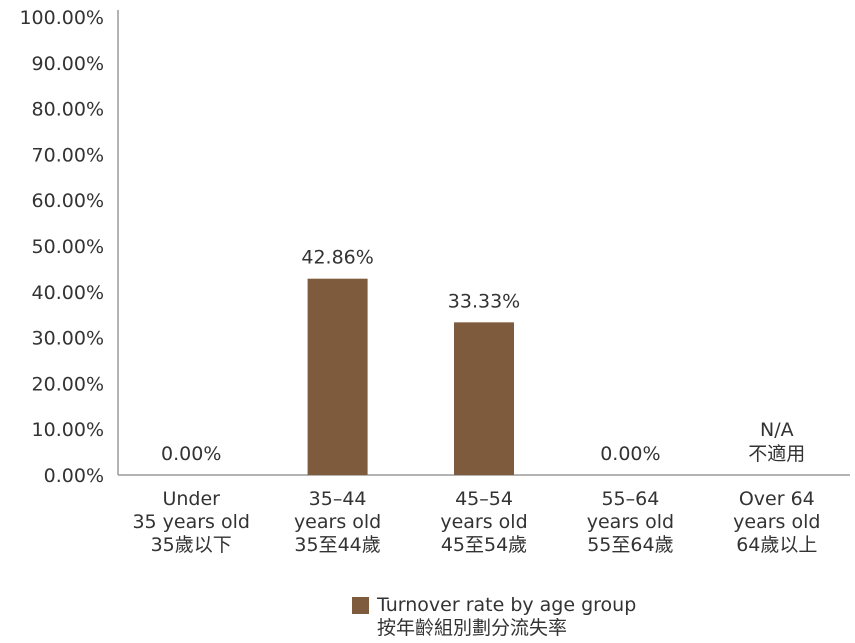 This screenshot has height=643, width=855. Describe the element at coordinates (484, 301) in the screenshot. I see `data-label: 33.33%` at that location.